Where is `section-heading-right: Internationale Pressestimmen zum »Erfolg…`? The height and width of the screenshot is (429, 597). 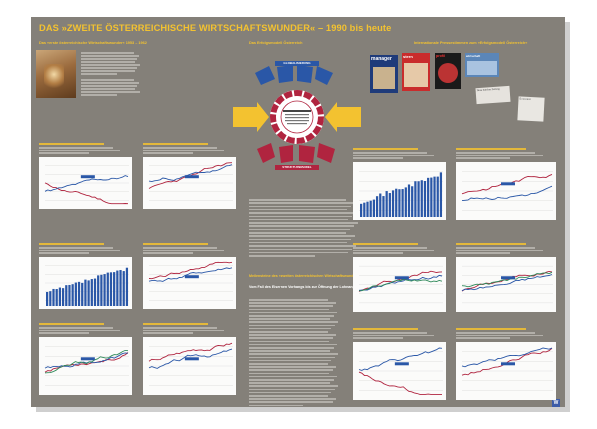
section-heading-right: Internationale Pressestimmen zum »Erfolg… is located at coordinates (471, 43).